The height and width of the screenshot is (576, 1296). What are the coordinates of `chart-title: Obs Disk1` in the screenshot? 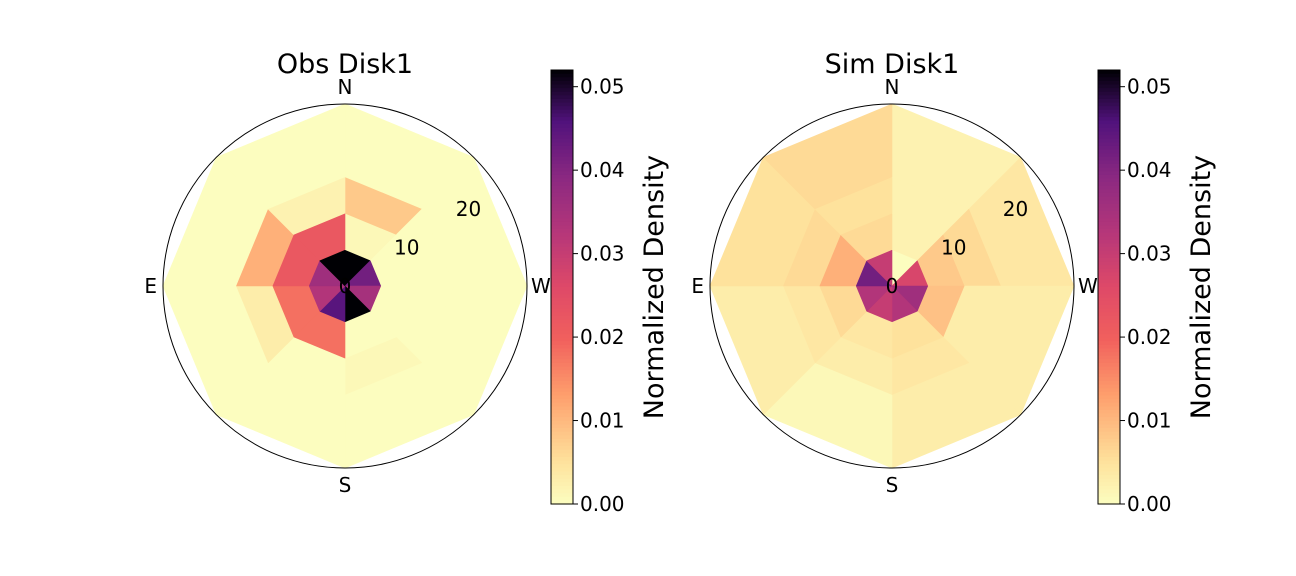 It's located at (345, 64).